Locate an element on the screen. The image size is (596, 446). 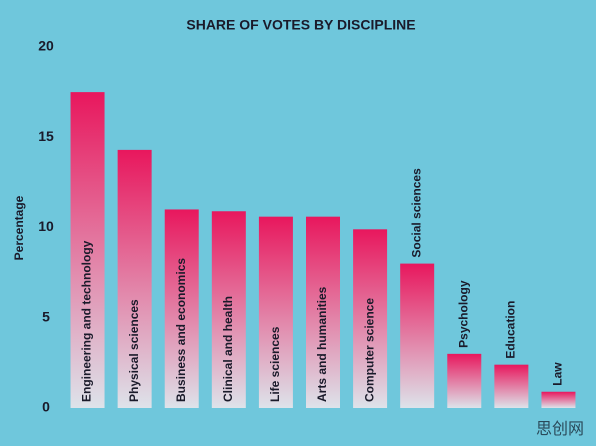
y-tick-label: 0 is located at coordinates (46, 407).